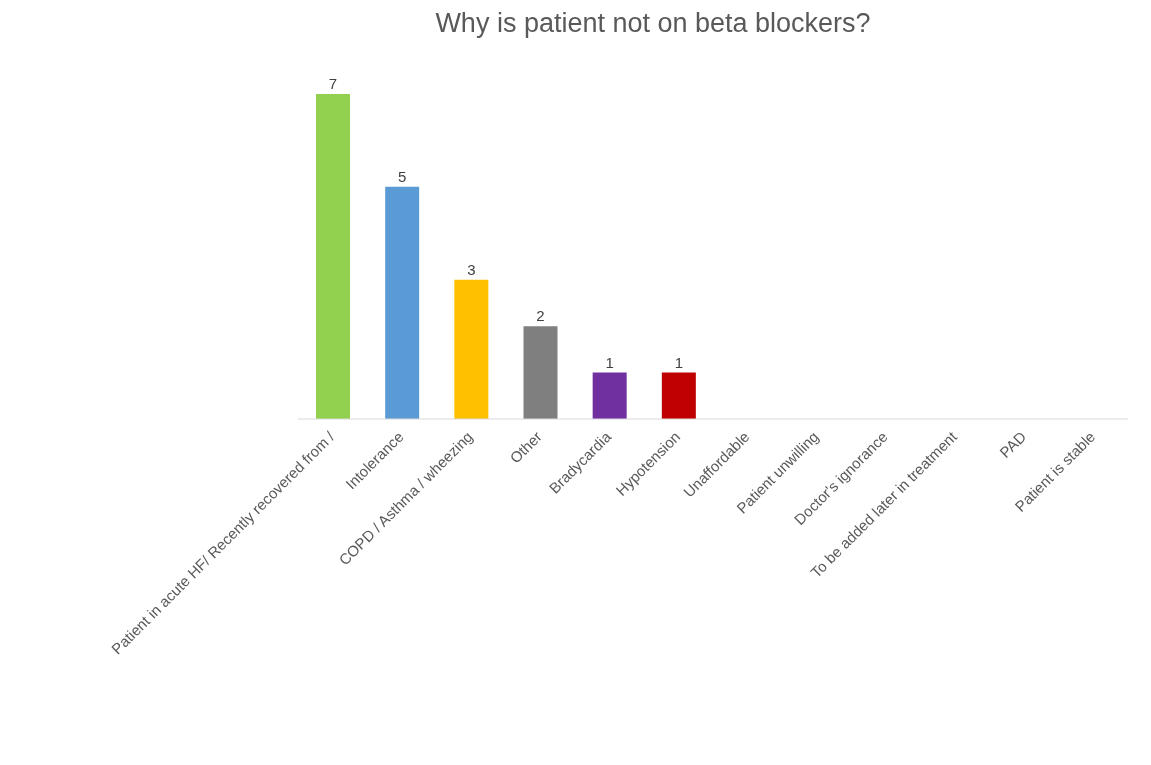 The image size is (1151, 765). What do you see at coordinates (653, 23) in the screenshot?
I see `chart-title: Why is patient not on beta blockers?` at bounding box center [653, 23].